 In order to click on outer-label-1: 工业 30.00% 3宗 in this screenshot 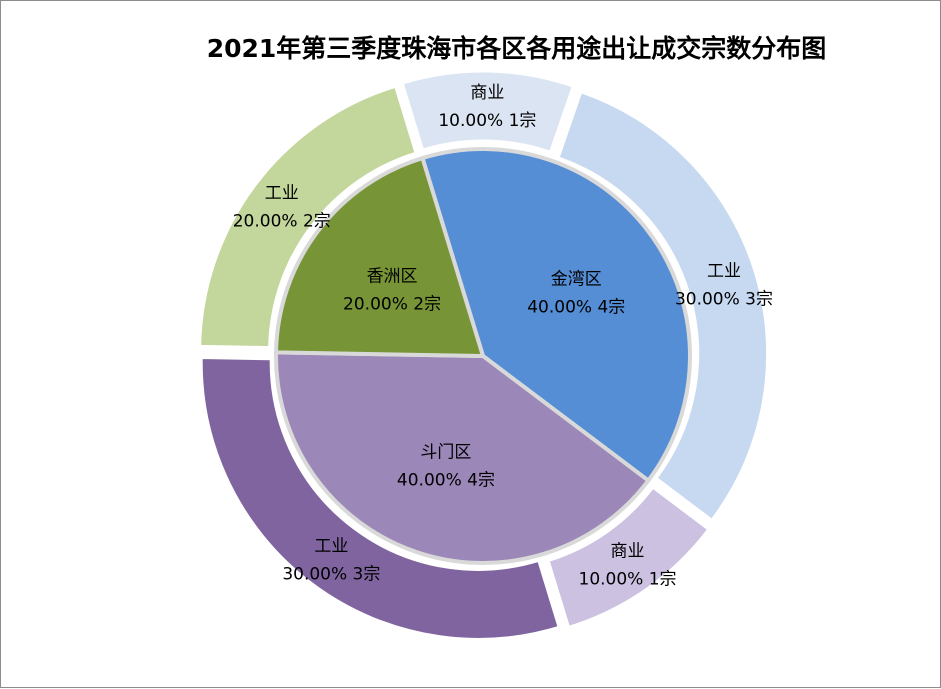, I will do `click(724, 285)`.